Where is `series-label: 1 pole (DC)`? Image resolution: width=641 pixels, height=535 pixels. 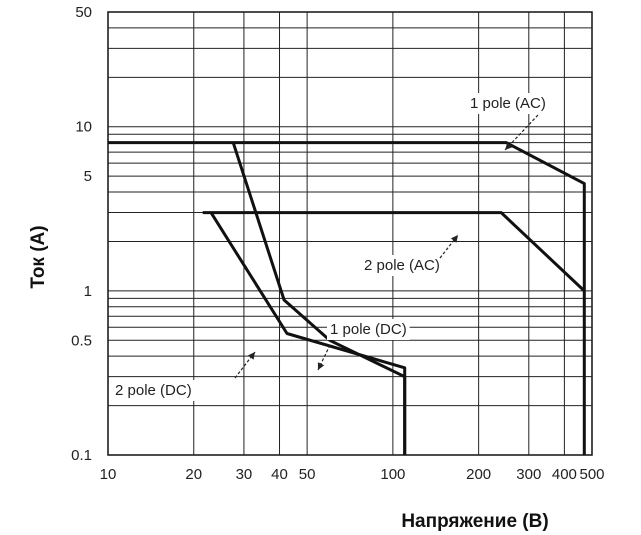 series-label: 1 pole (DC) is located at coordinates (368, 329).